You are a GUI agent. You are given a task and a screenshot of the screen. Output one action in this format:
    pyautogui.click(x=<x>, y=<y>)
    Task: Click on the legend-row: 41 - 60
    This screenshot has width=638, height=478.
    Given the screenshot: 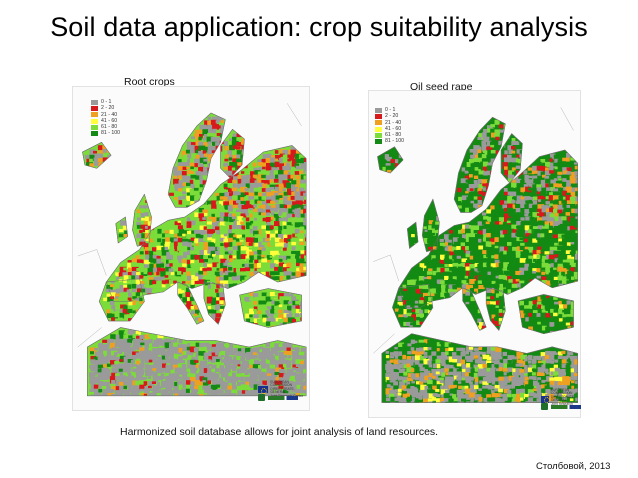 What is the action you would take?
    pyautogui.click(x=105, y=121)
    